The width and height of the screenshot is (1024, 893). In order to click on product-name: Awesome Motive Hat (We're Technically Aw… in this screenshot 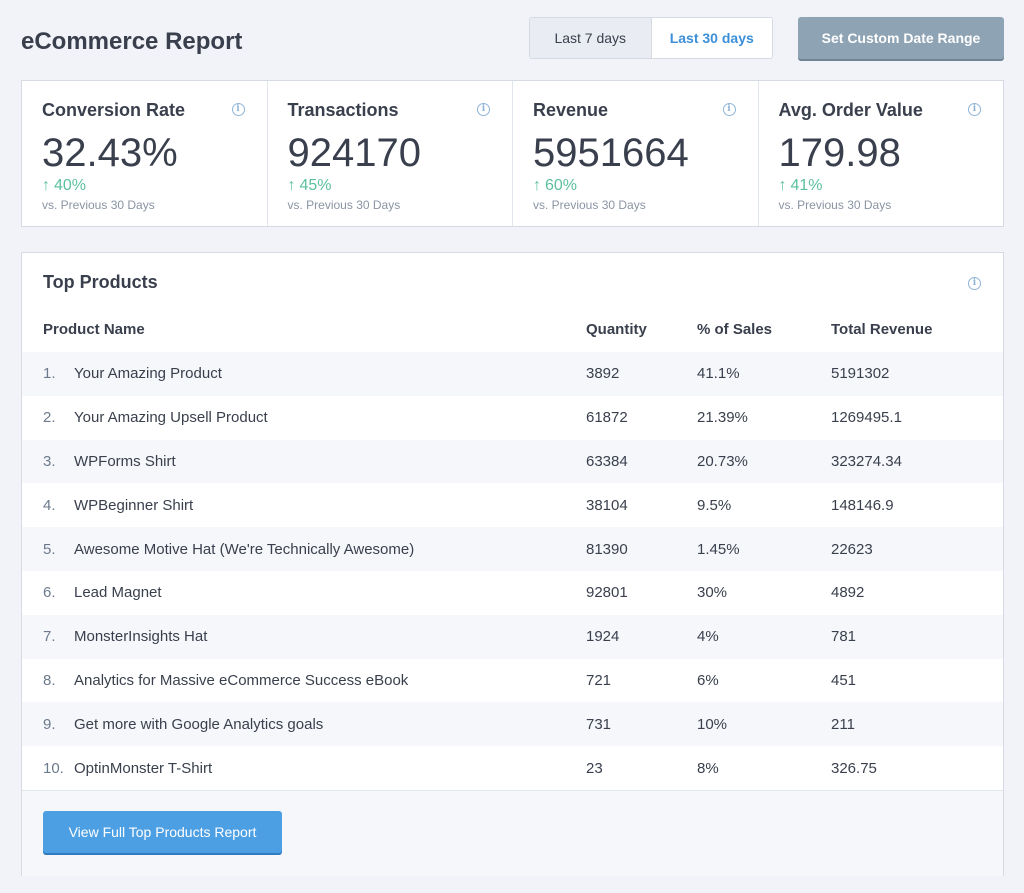, I will do `click(244, 549)`.